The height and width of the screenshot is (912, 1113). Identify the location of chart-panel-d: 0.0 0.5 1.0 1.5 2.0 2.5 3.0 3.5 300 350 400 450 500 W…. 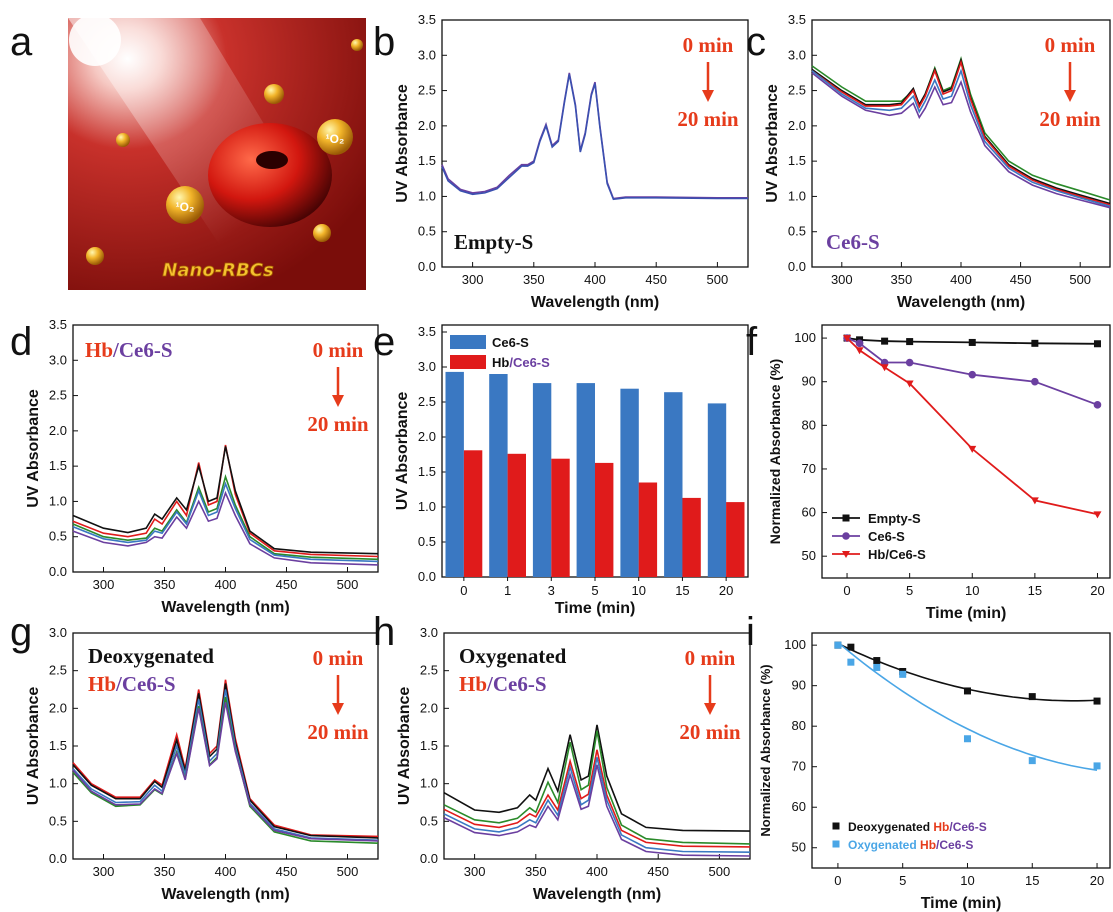
(202, 466).